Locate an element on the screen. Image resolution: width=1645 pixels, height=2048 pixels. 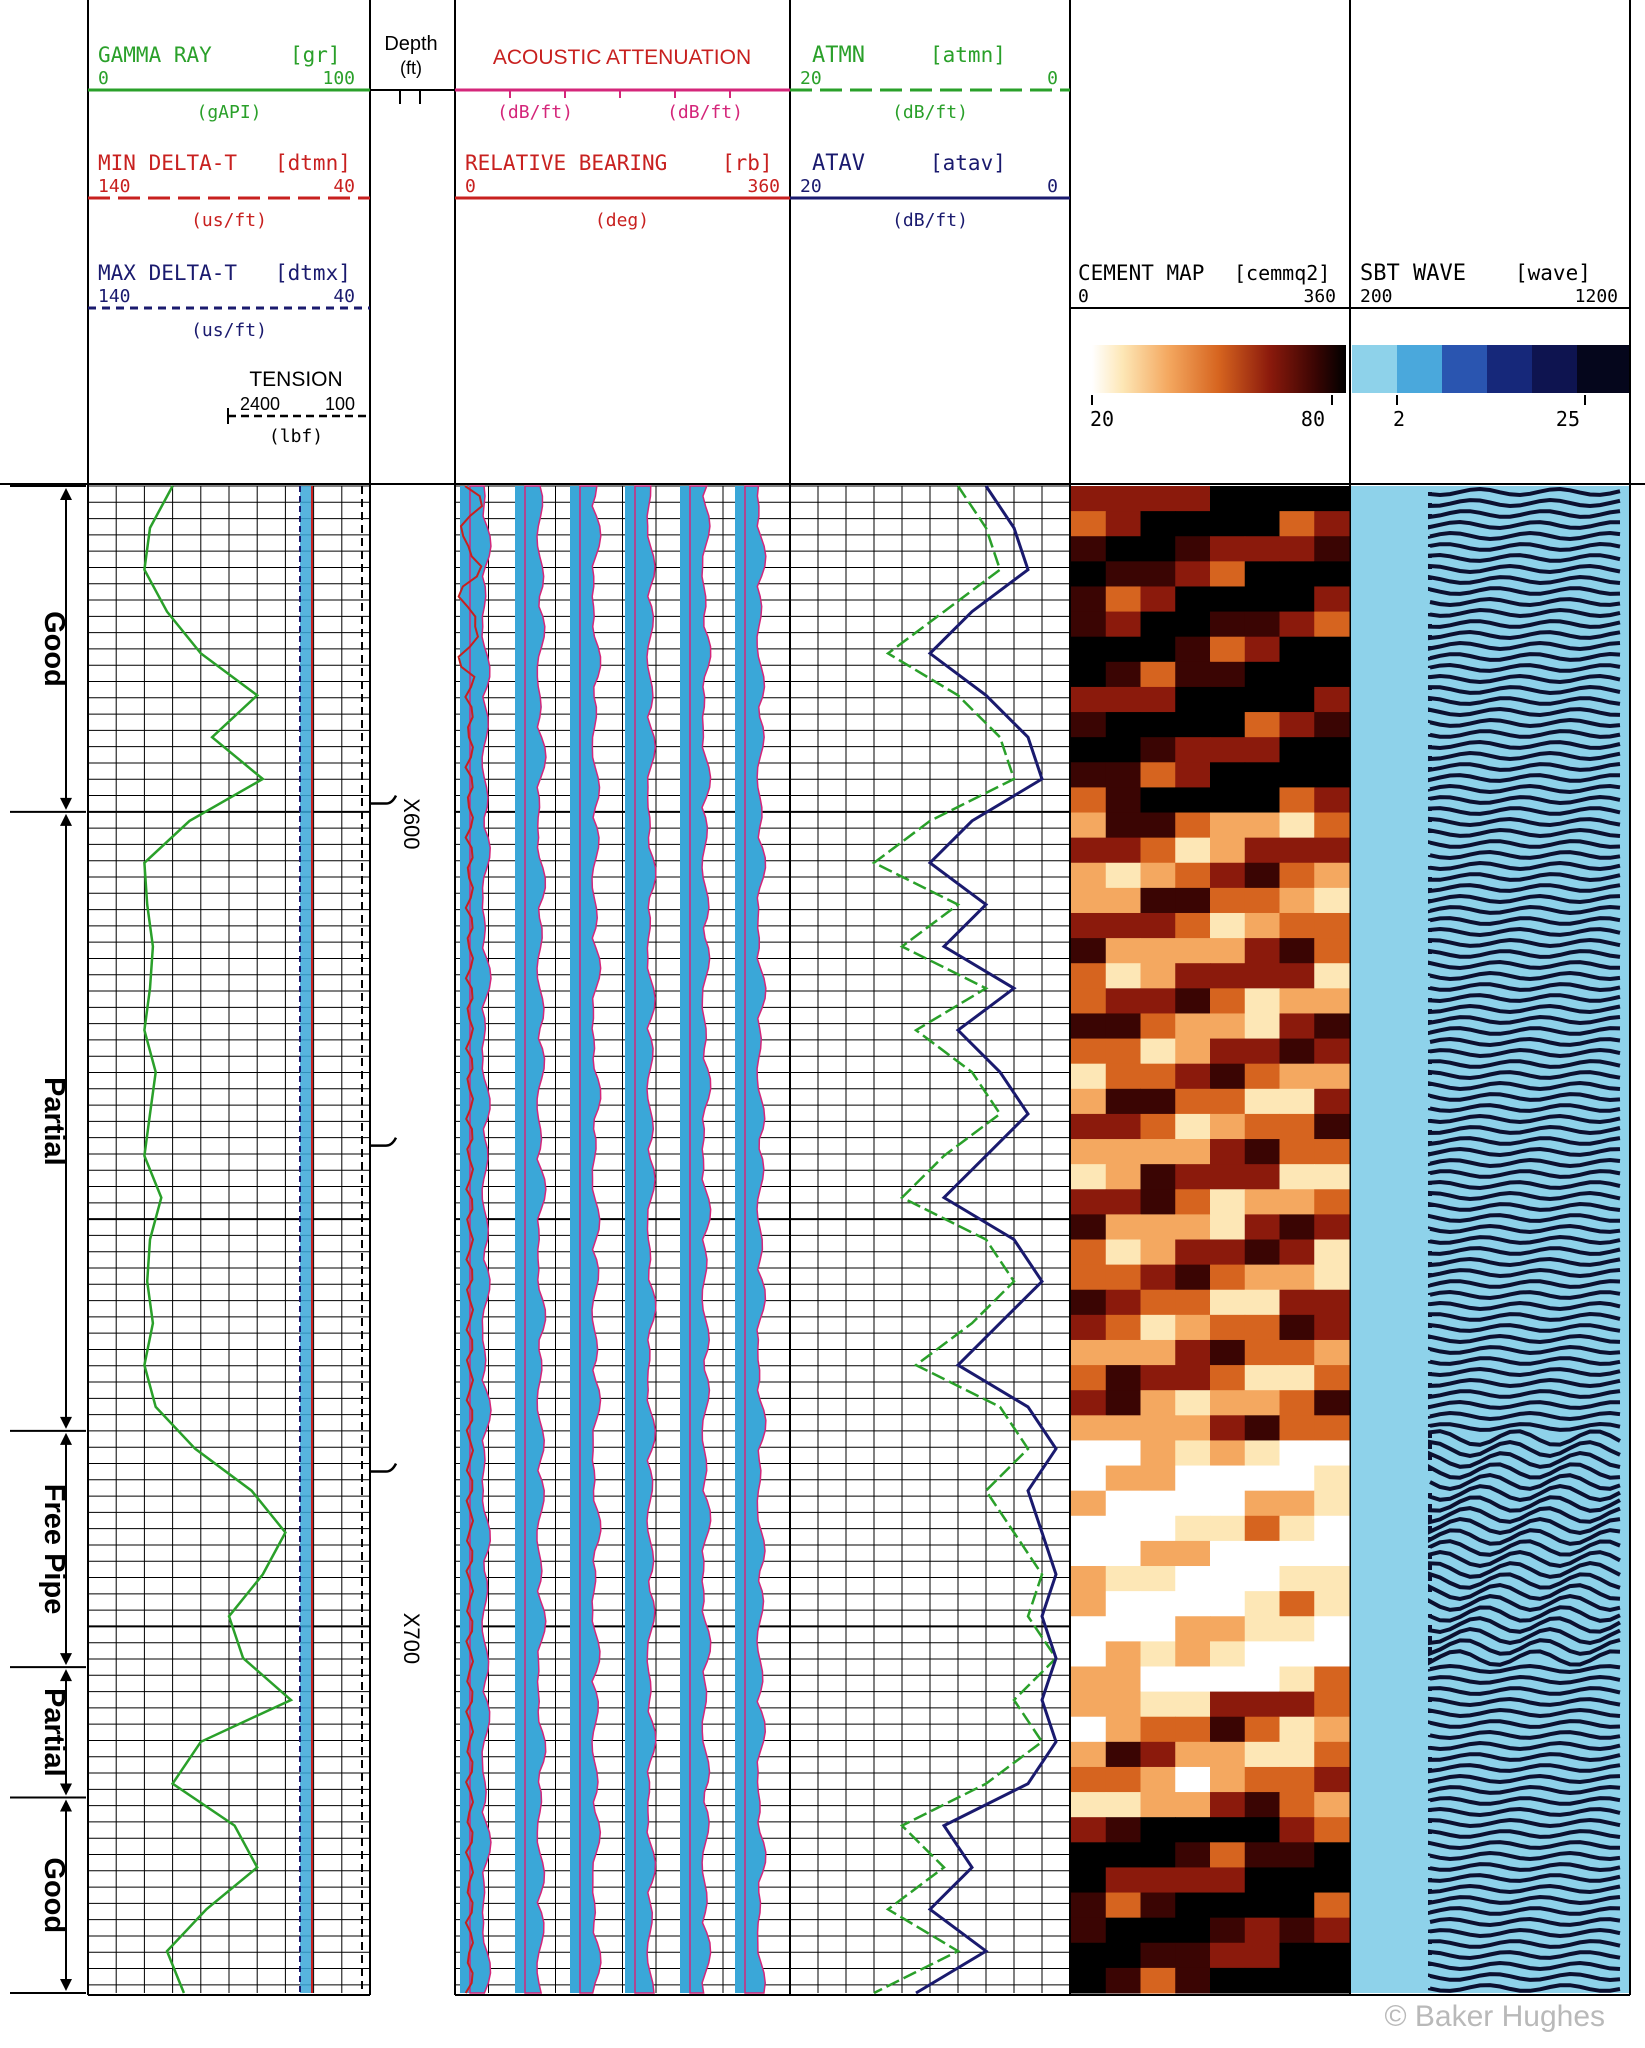
cement-color-scale is located at coordinates (1219, 369).